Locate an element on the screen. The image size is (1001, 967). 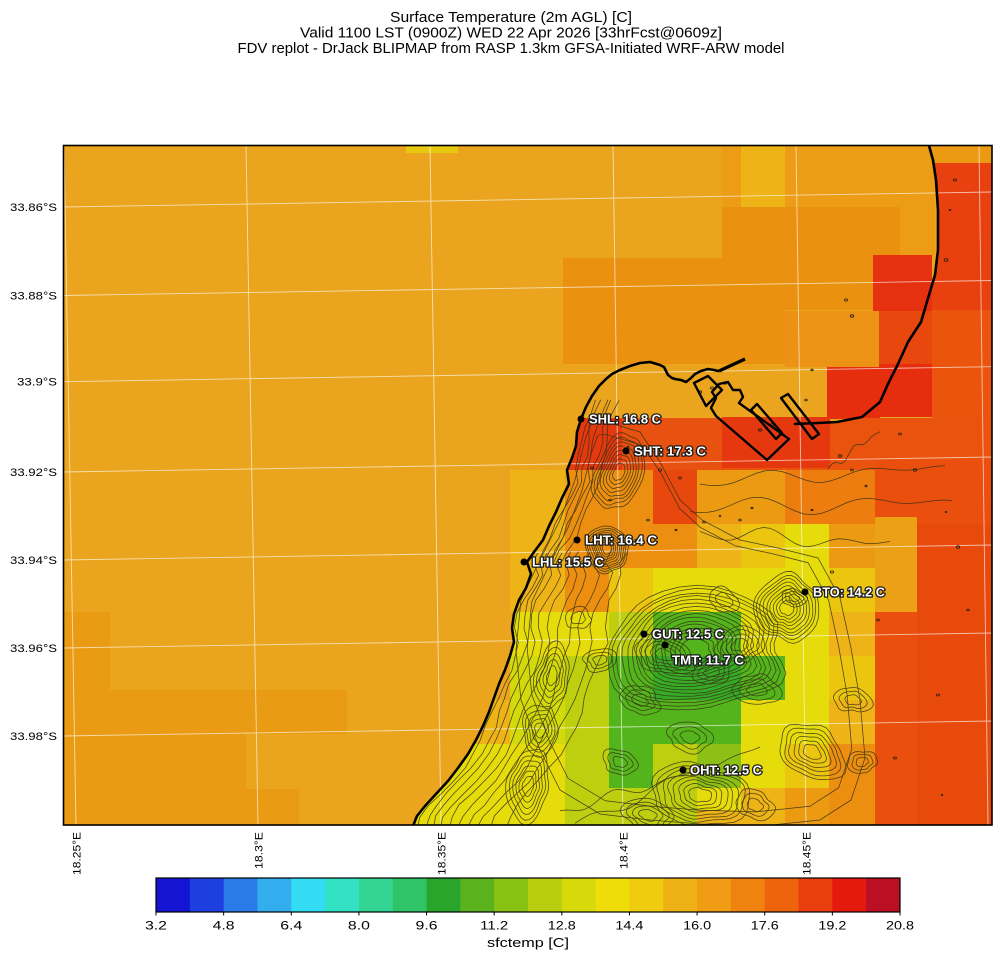
svg-text: 12.8 is located at coordinates (562, 927).